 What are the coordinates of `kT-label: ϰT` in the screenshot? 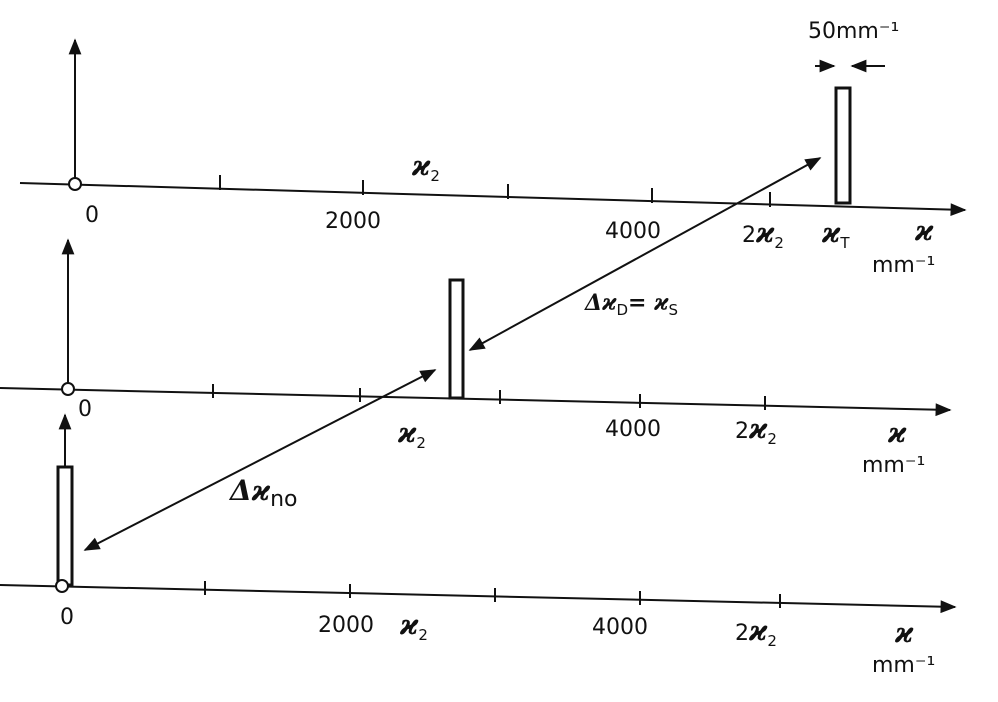 It's located at (835, 234).